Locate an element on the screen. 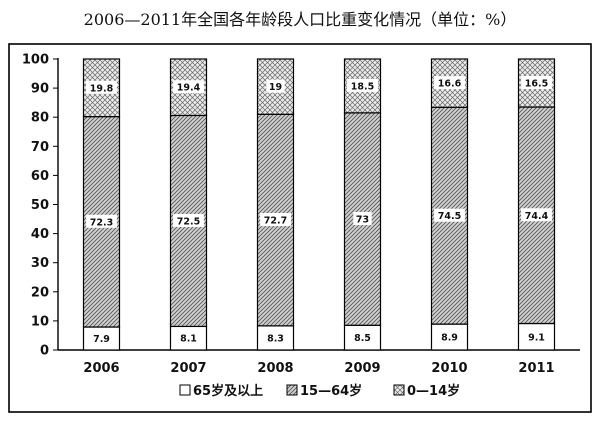 This screenshot has width=600, height=429. data-label: 16.5 is located at coordinates (536, 84).